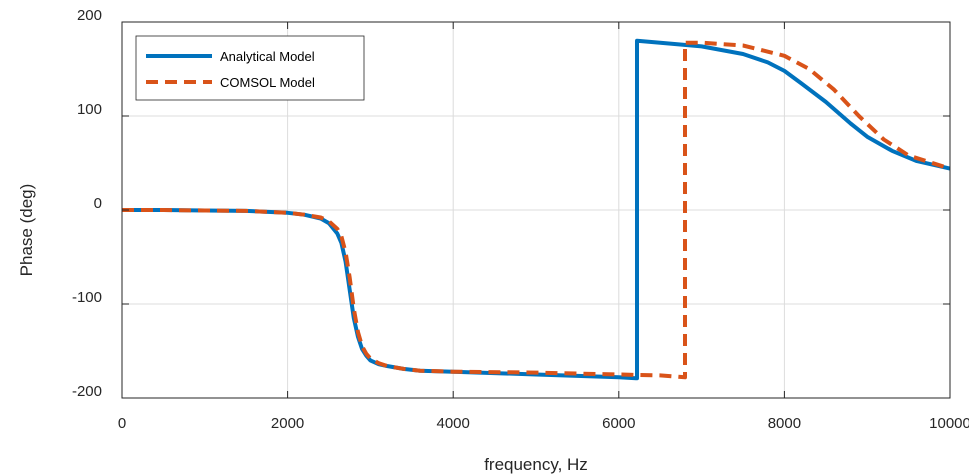 This screenshot has width=969, height=476. Describe the element at coordinates (98, 203) in the screenshot. I see `y-tick-label: 0` at that location.